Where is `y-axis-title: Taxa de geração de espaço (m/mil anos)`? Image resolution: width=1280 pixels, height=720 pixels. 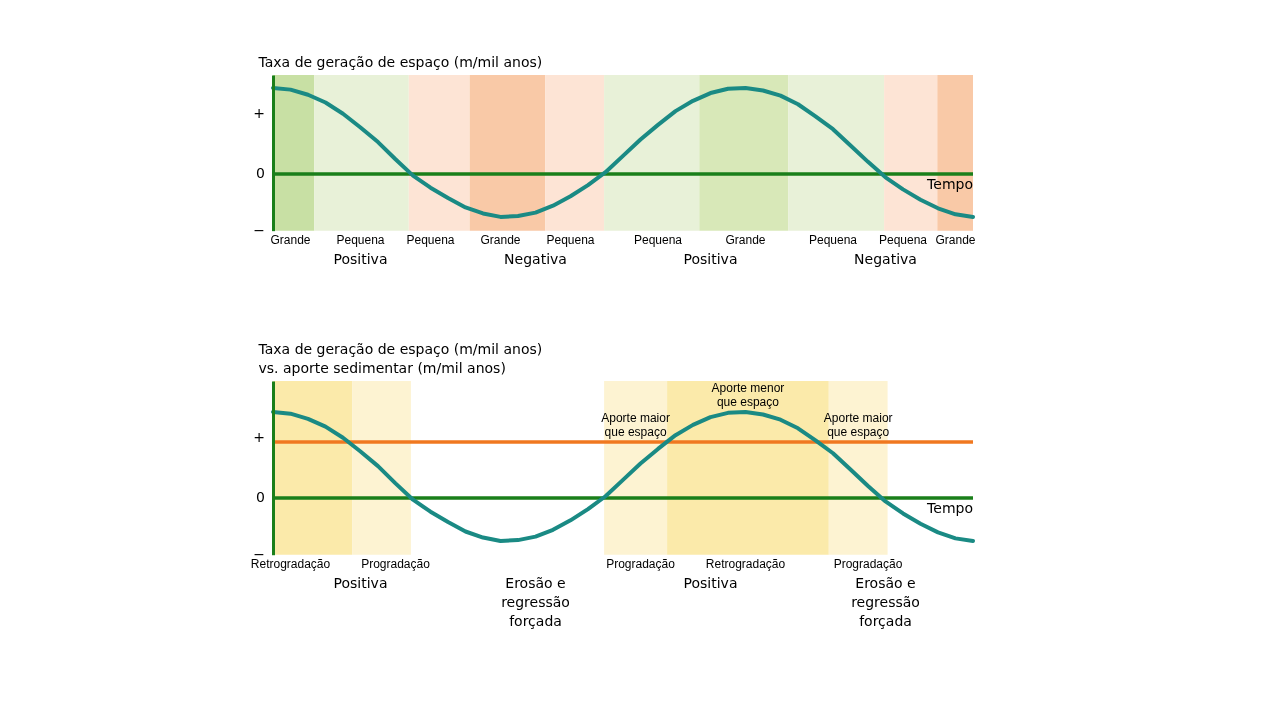 y-axis-title: Taxa de geração de espaço (m/mil anos) is located at coordinates (400, 61).